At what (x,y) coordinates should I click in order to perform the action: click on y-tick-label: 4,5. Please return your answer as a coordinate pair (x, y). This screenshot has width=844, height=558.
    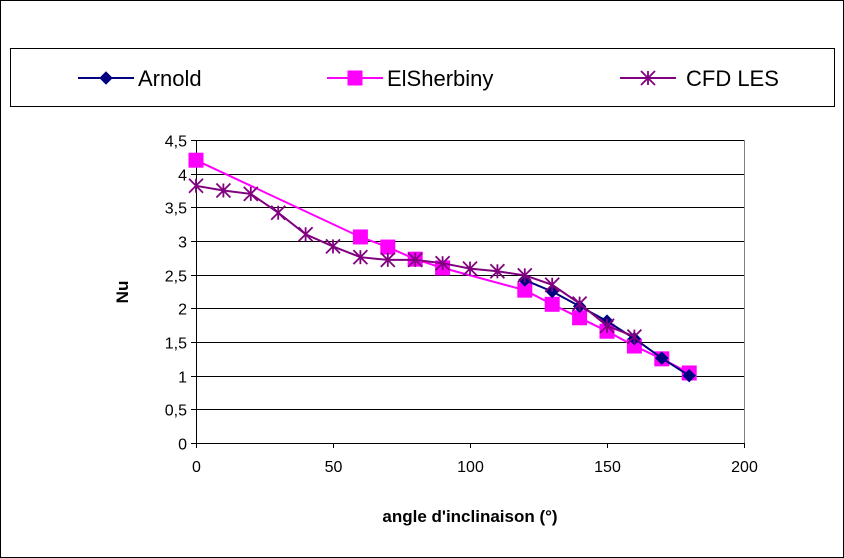
    Looking at the image, I should click on (176, 142).